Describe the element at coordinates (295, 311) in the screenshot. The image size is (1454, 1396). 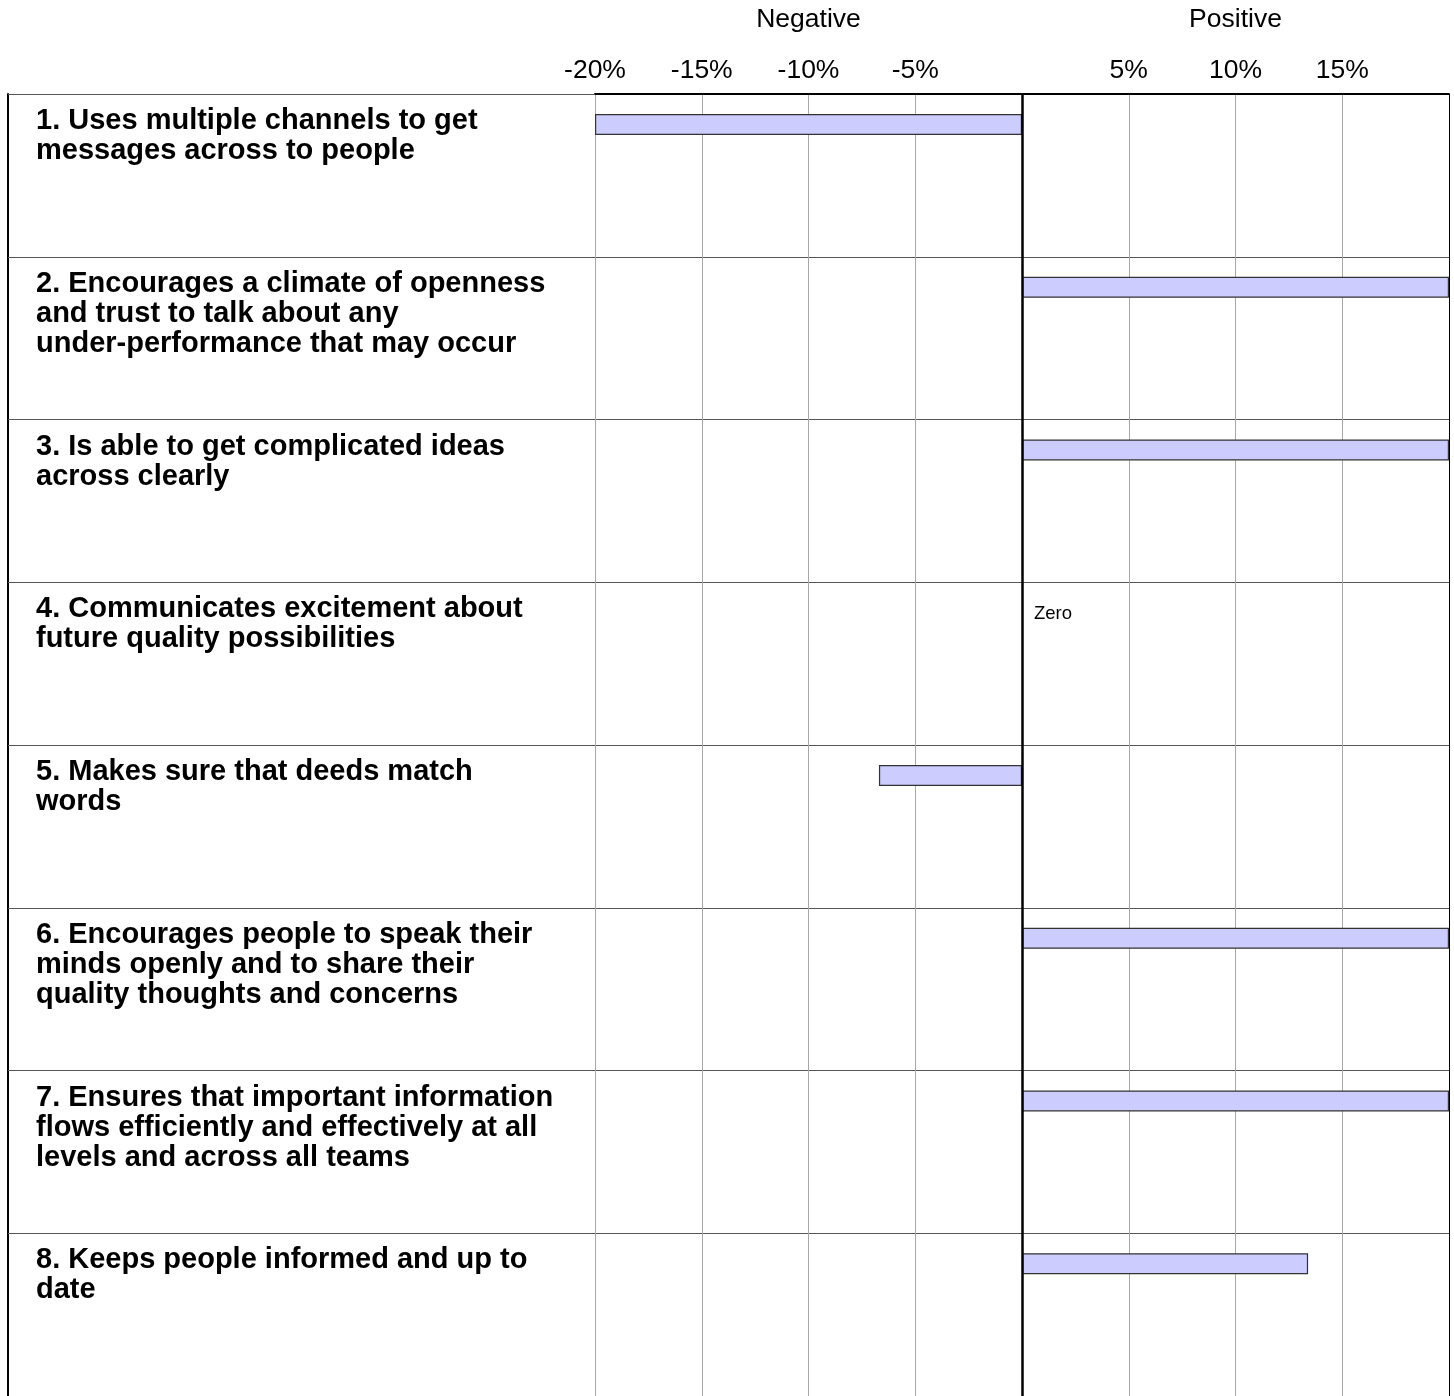
I see `y-tick-label: 2. Encourages a climate of openness and trust to talk about any under-performance that may occur` at that location.